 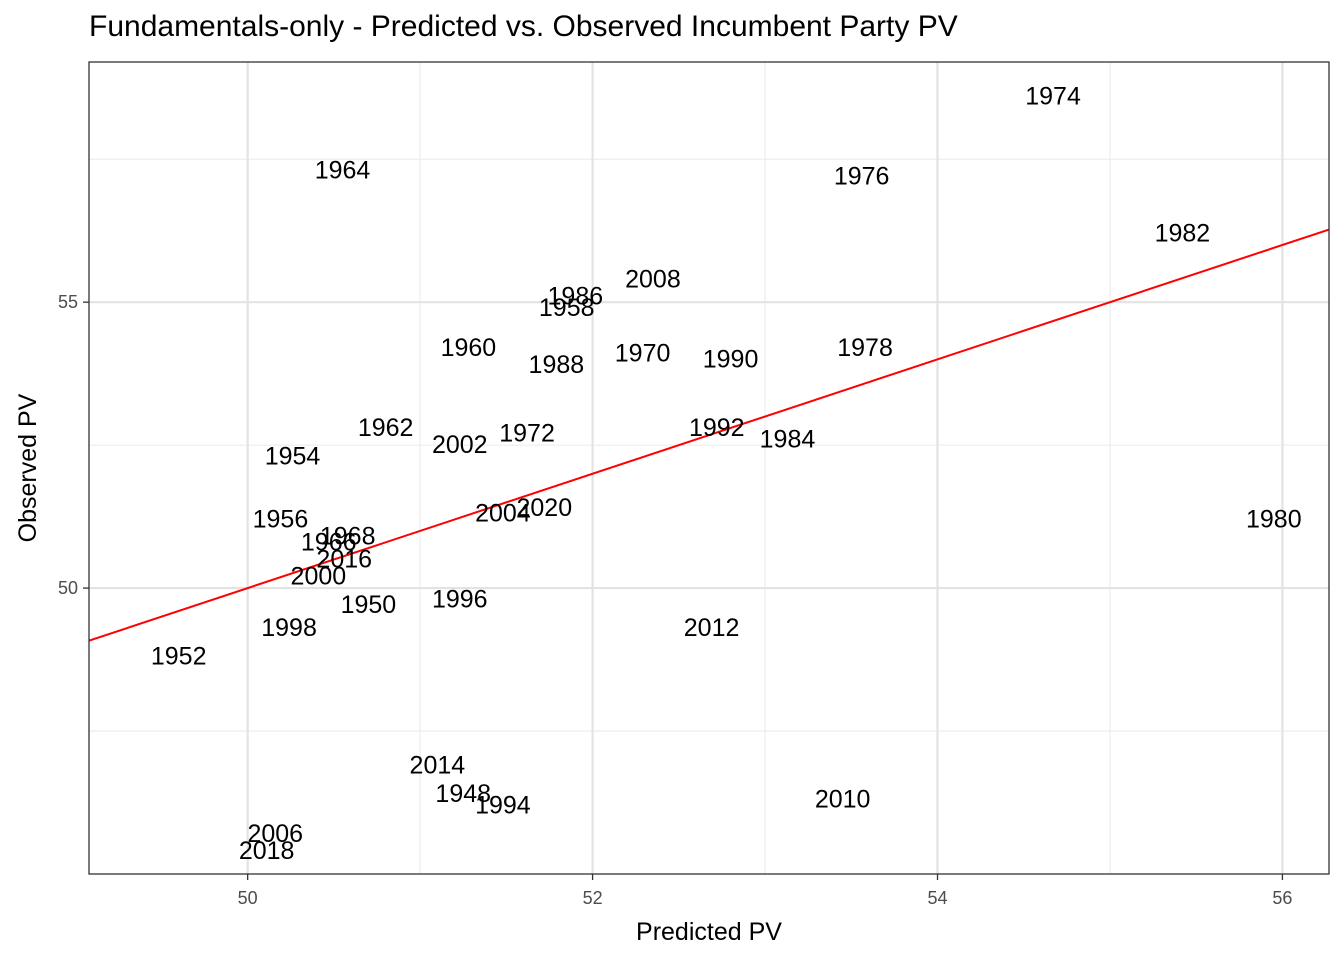 What do you see at coordinates (289, 628) in the screenshot?
I see `point-label-1998: 1998` at bounding box center [289, 628].